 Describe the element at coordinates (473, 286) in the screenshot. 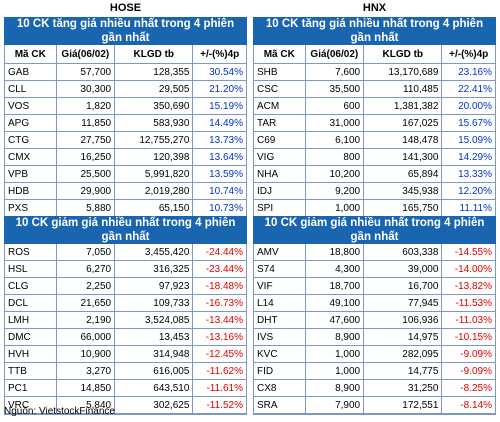

I see `change-cell: -13.82%` at that location.